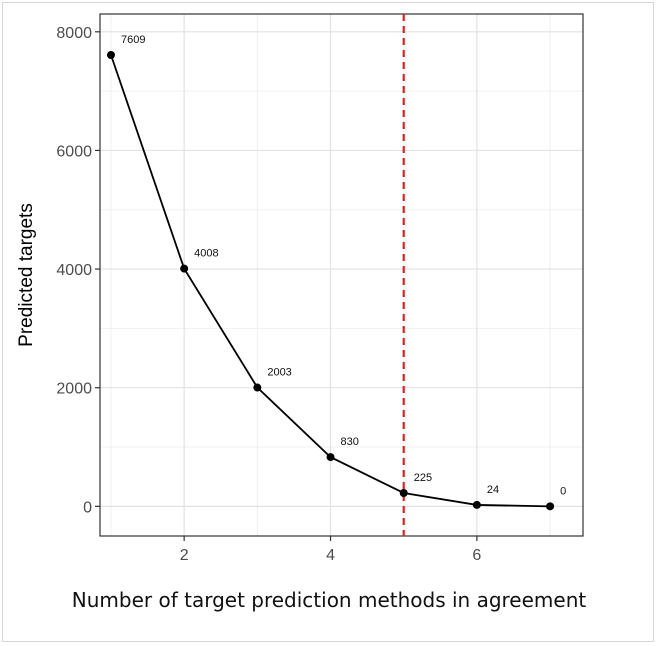 The height and width of the screenshot is (646, 658). What do you see at coordinates (350, 442) in the screenshot?
I see `data-label: 830` at bounding box center [350, 442].